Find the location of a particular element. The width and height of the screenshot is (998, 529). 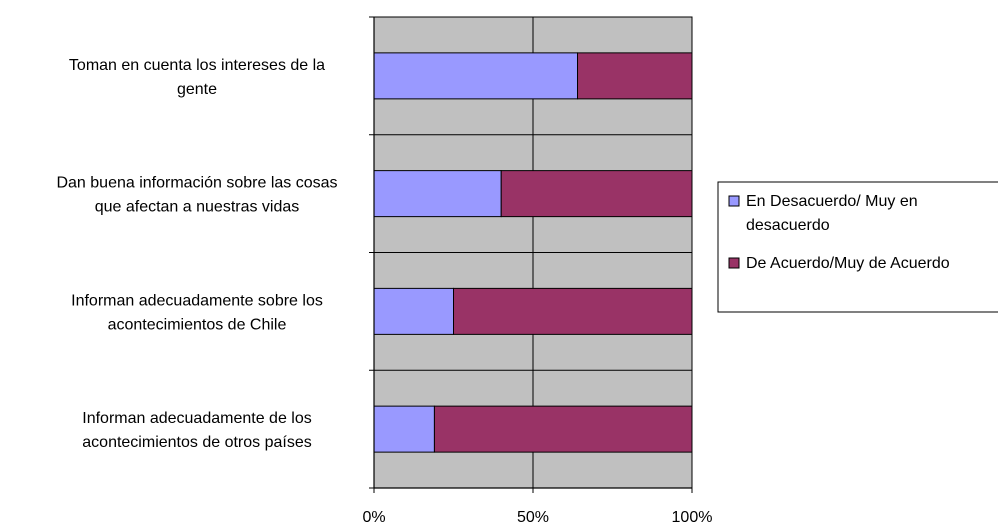

category-label-line: que afectan a nuestras vidas is located at coordinates (197, 207).